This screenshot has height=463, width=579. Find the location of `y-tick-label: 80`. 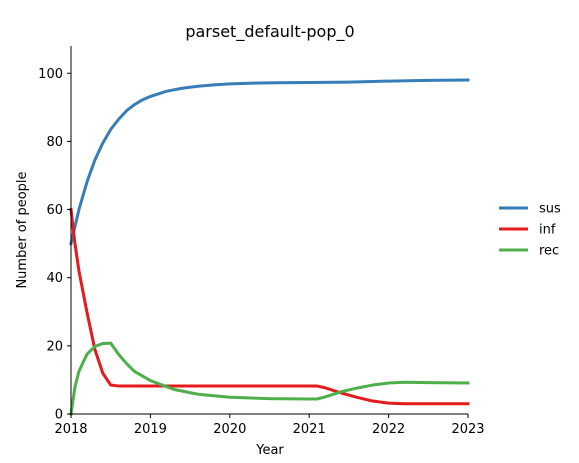

y-tick-label: 80 is located at coordinates (54, 142).